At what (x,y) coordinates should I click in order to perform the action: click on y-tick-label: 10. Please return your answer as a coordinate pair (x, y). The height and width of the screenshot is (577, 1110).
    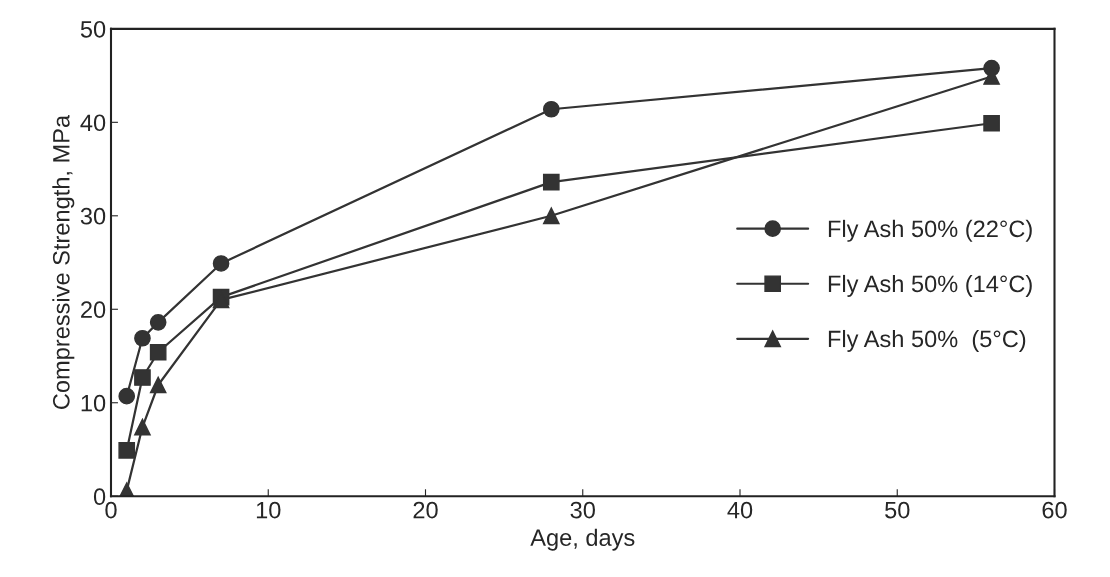
    Looking at the image, I should click on (93, 403).